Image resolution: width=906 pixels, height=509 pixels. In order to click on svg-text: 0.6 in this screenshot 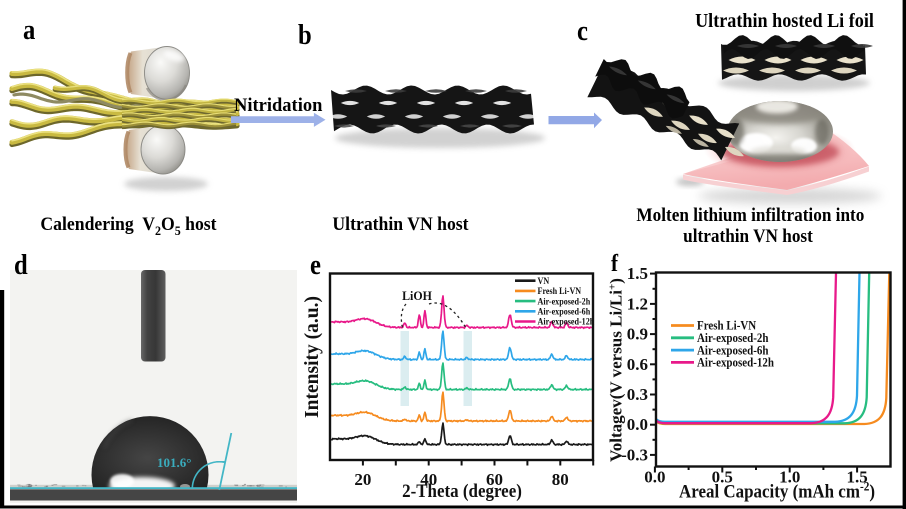, I will do `click(637, 364)`.